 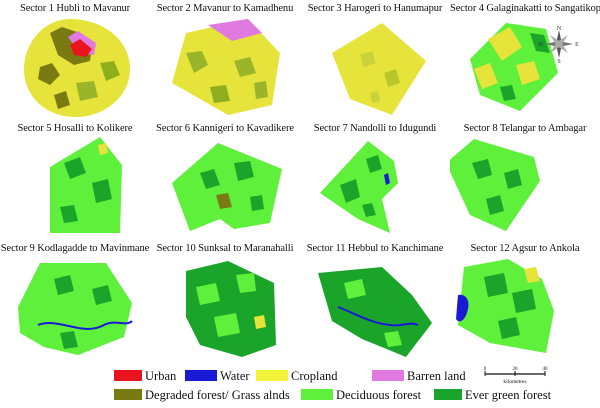 What do you see at coordinates (525, 248) in the screenshot?
I see `sector-12-title: Sector 12 Agsur to Ankola` at bounding box center [525, 248].